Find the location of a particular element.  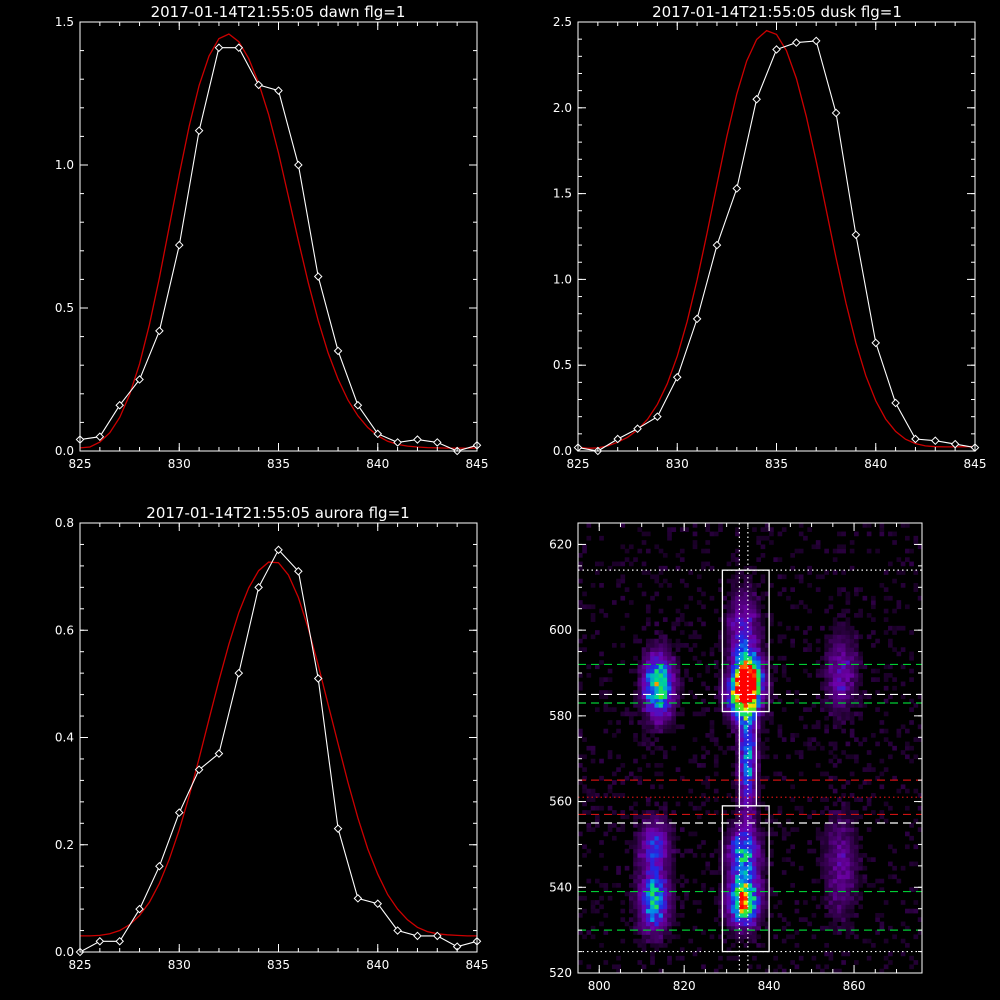

y-tick-label: 0.5 is located at coordinates (64, 308).